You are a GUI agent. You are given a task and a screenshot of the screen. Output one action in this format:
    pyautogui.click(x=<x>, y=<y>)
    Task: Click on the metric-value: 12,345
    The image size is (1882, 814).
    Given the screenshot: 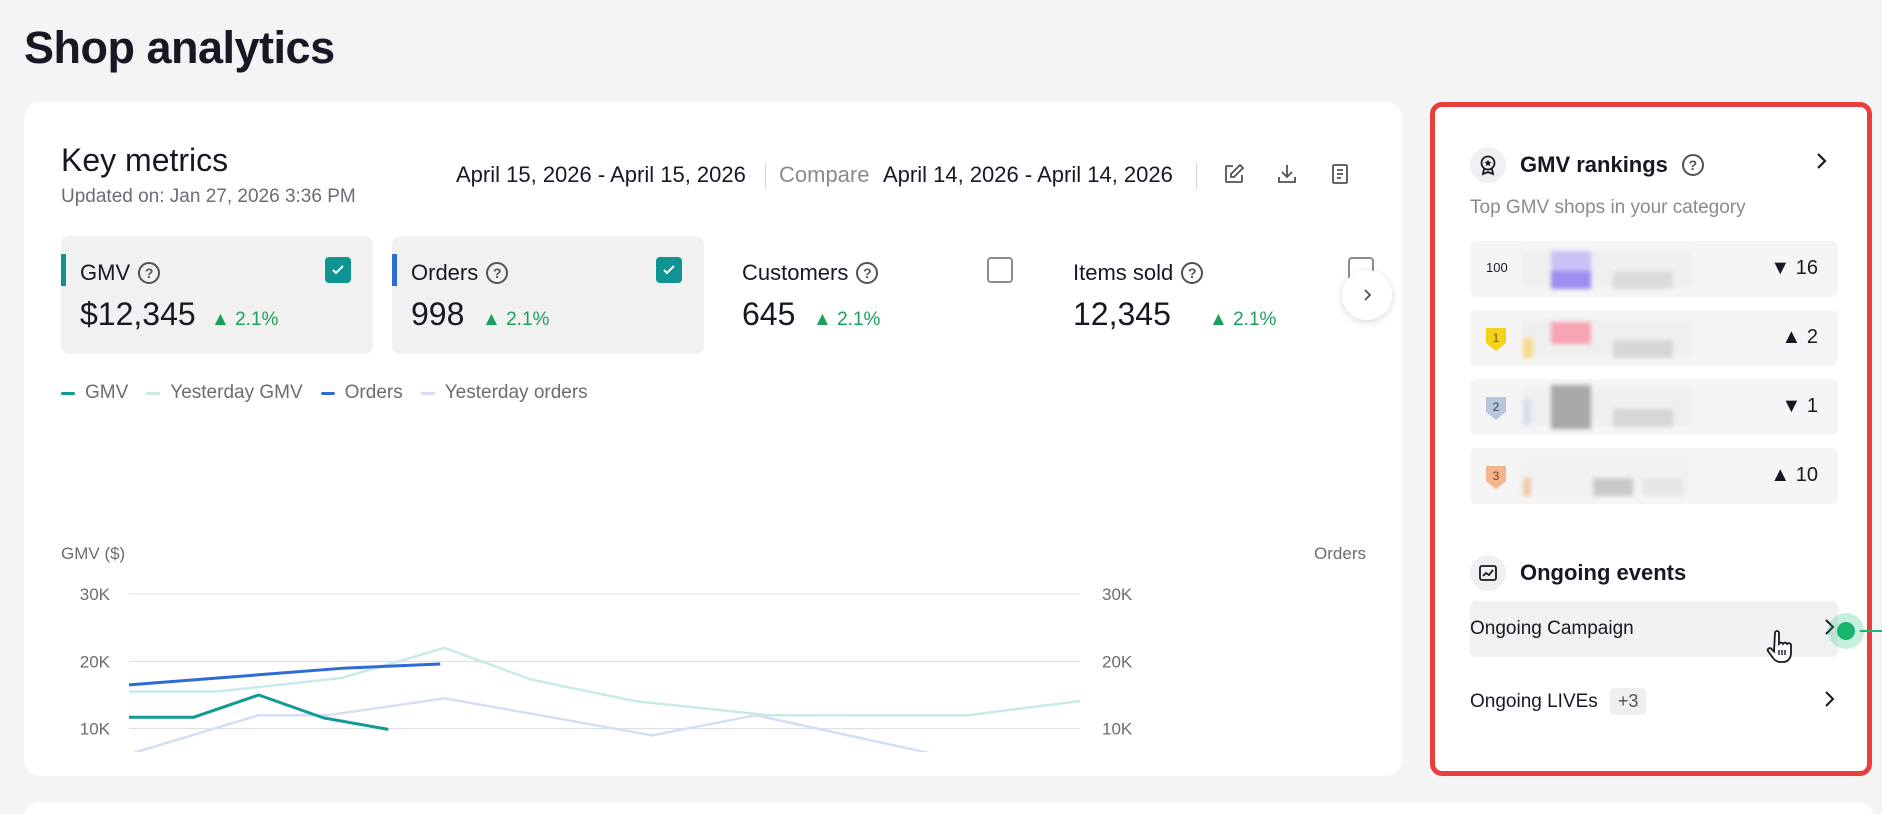 What is the action you would take?
    pyautogui.click(x=1122, y=314)
    